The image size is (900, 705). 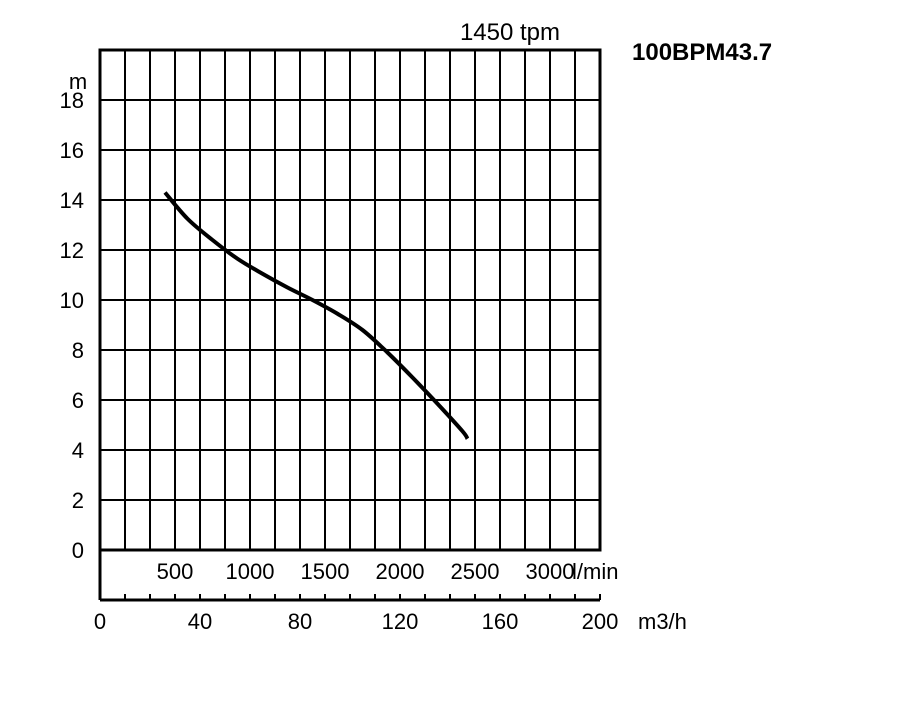 I want to click on lmin-tick-label: 2500, so click(x=475, y=571).